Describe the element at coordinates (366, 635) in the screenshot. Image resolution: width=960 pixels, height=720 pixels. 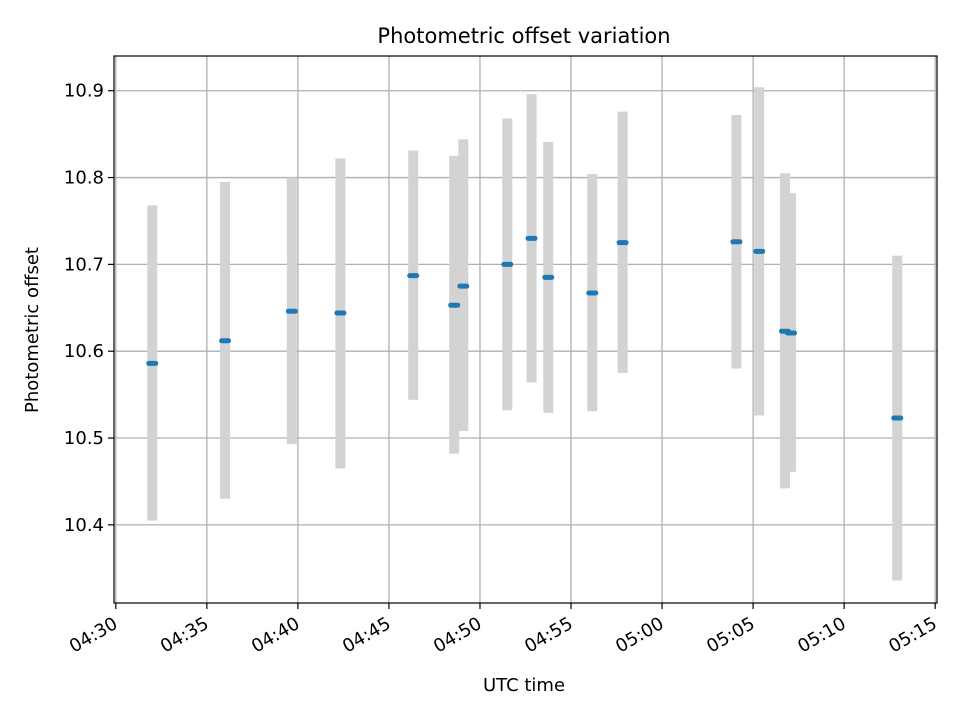
I see `x-tick-label: 04:45` at that location.